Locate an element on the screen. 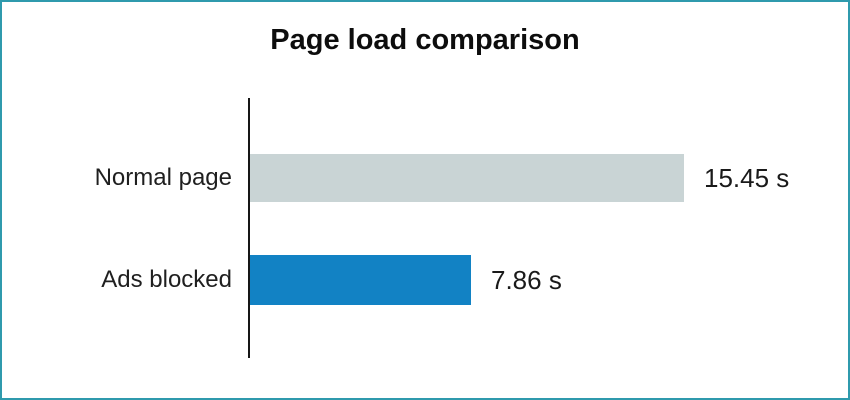 The width and height of the screenshot is (850, 400). category-label-ads-blocked: Ads blocked is located at coordinates (166, 279).